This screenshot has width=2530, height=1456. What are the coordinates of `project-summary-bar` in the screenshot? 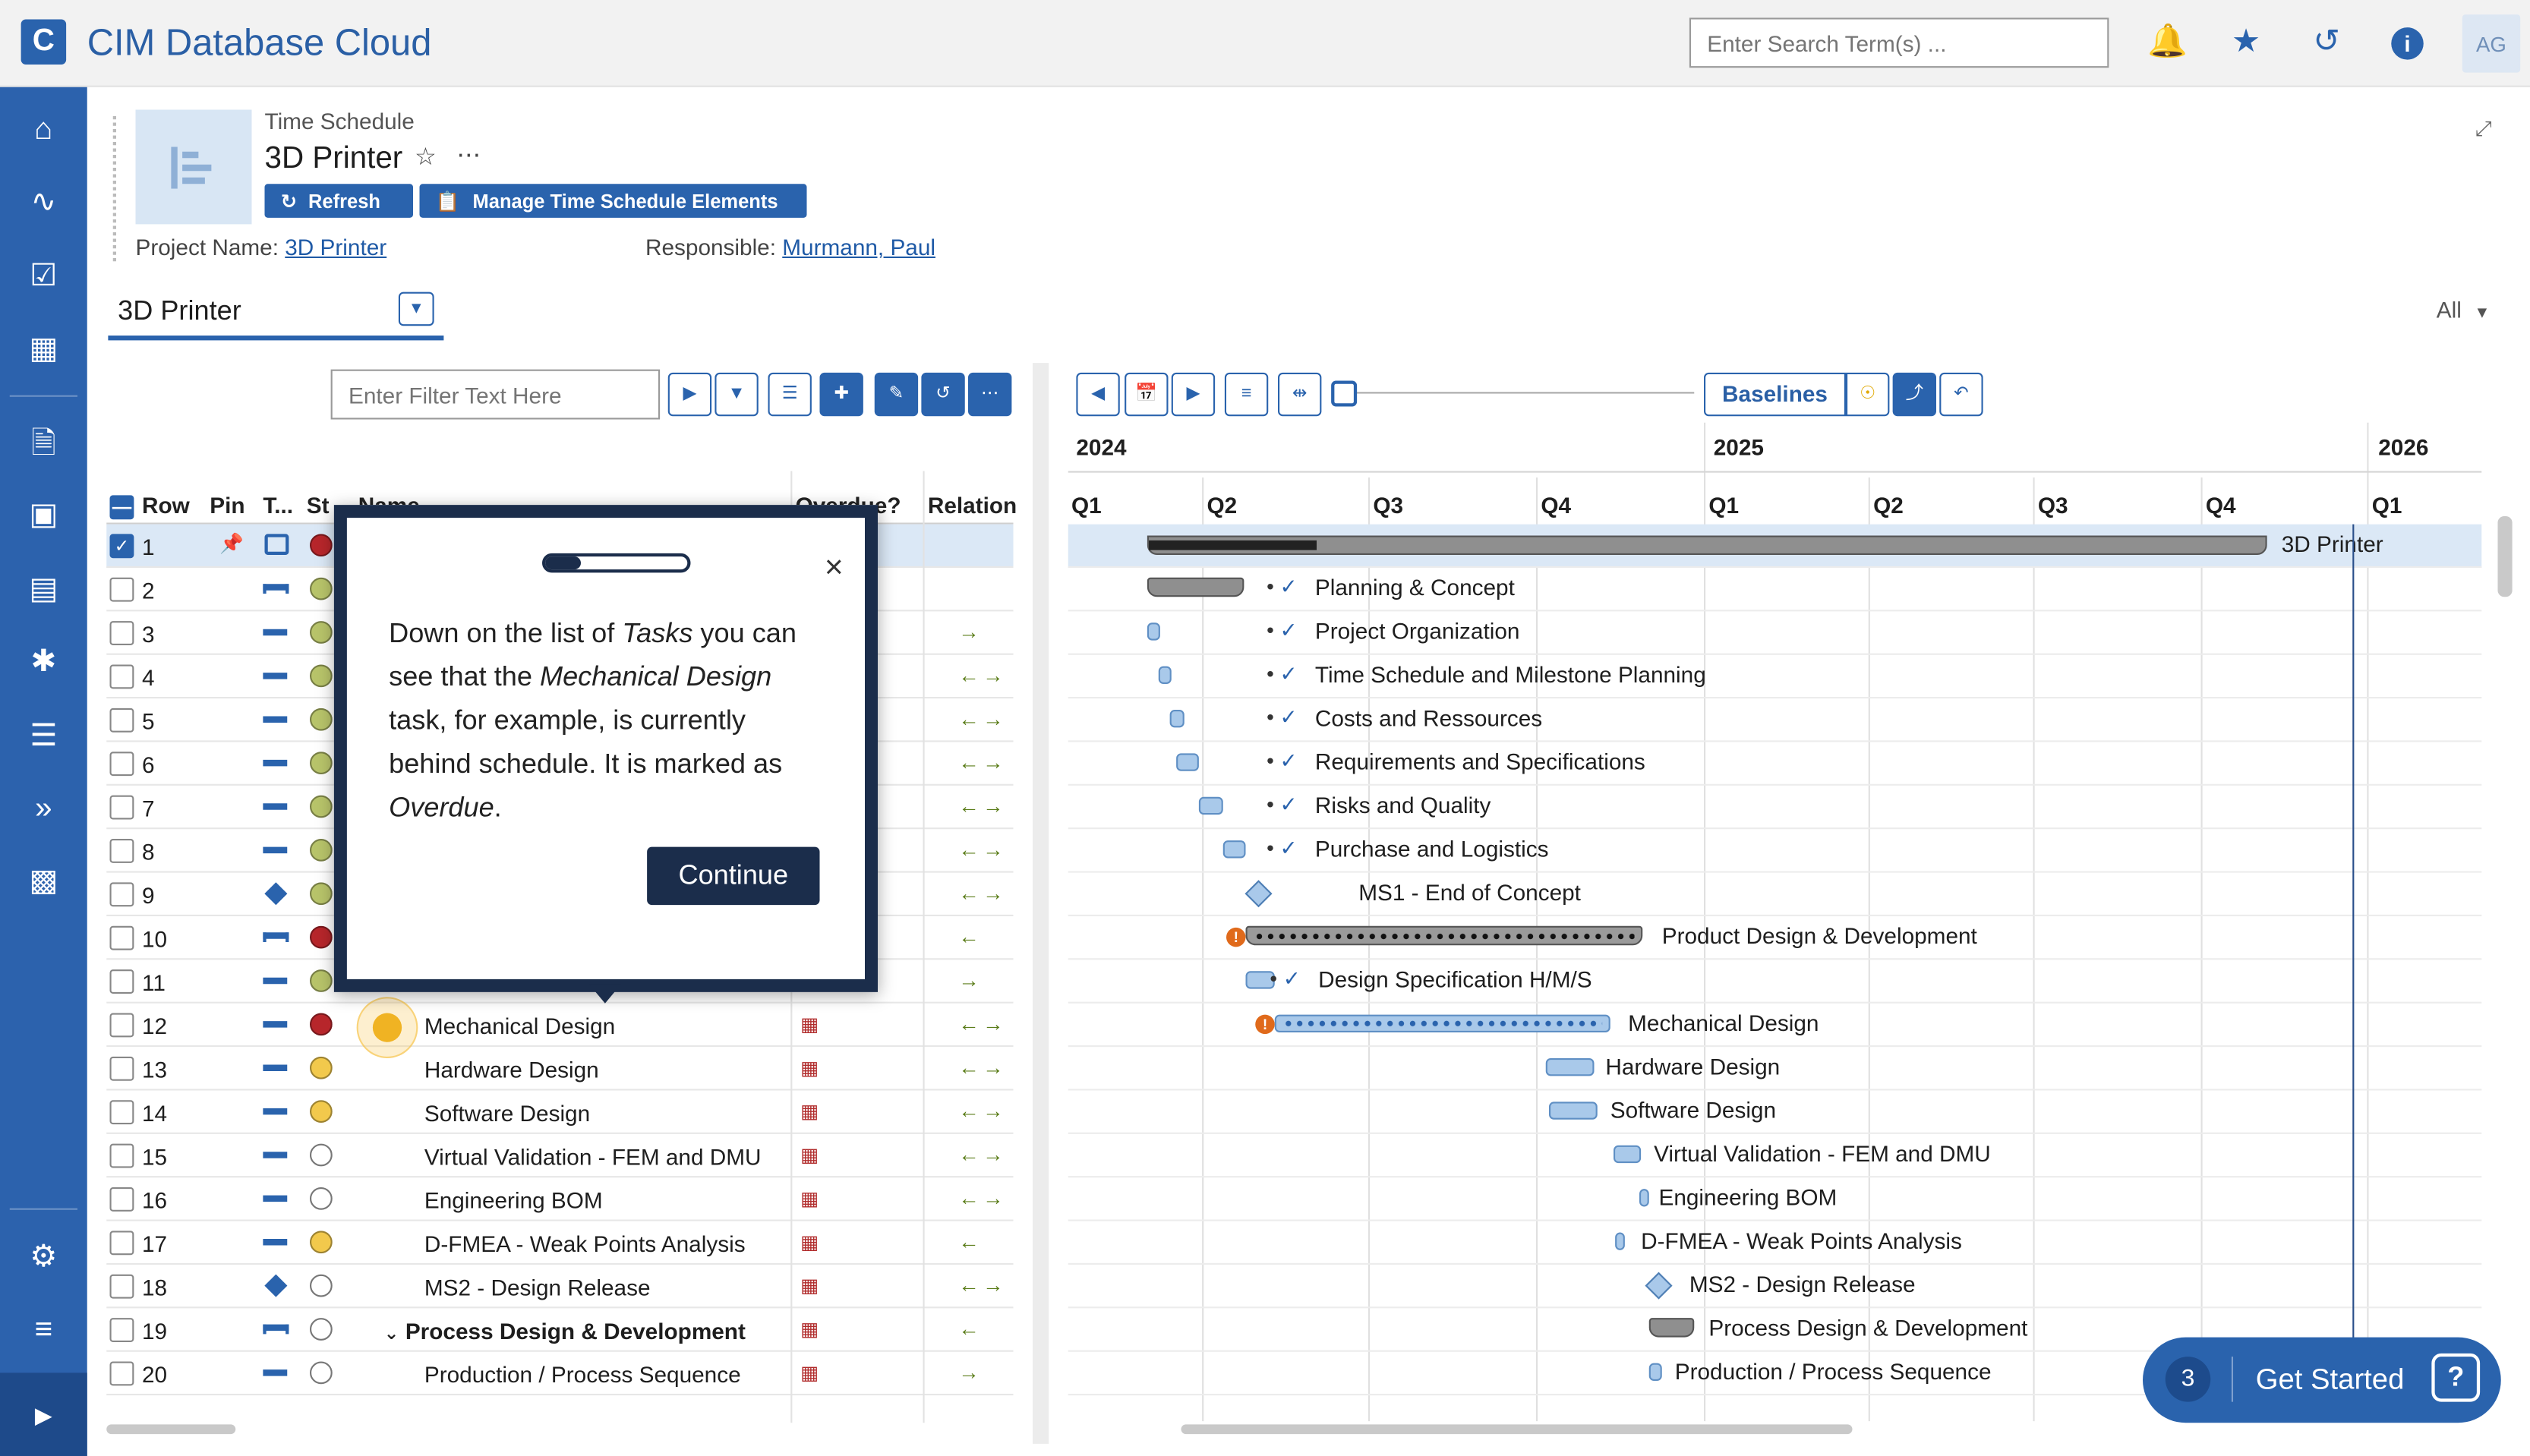 It's located at (1707, 545).